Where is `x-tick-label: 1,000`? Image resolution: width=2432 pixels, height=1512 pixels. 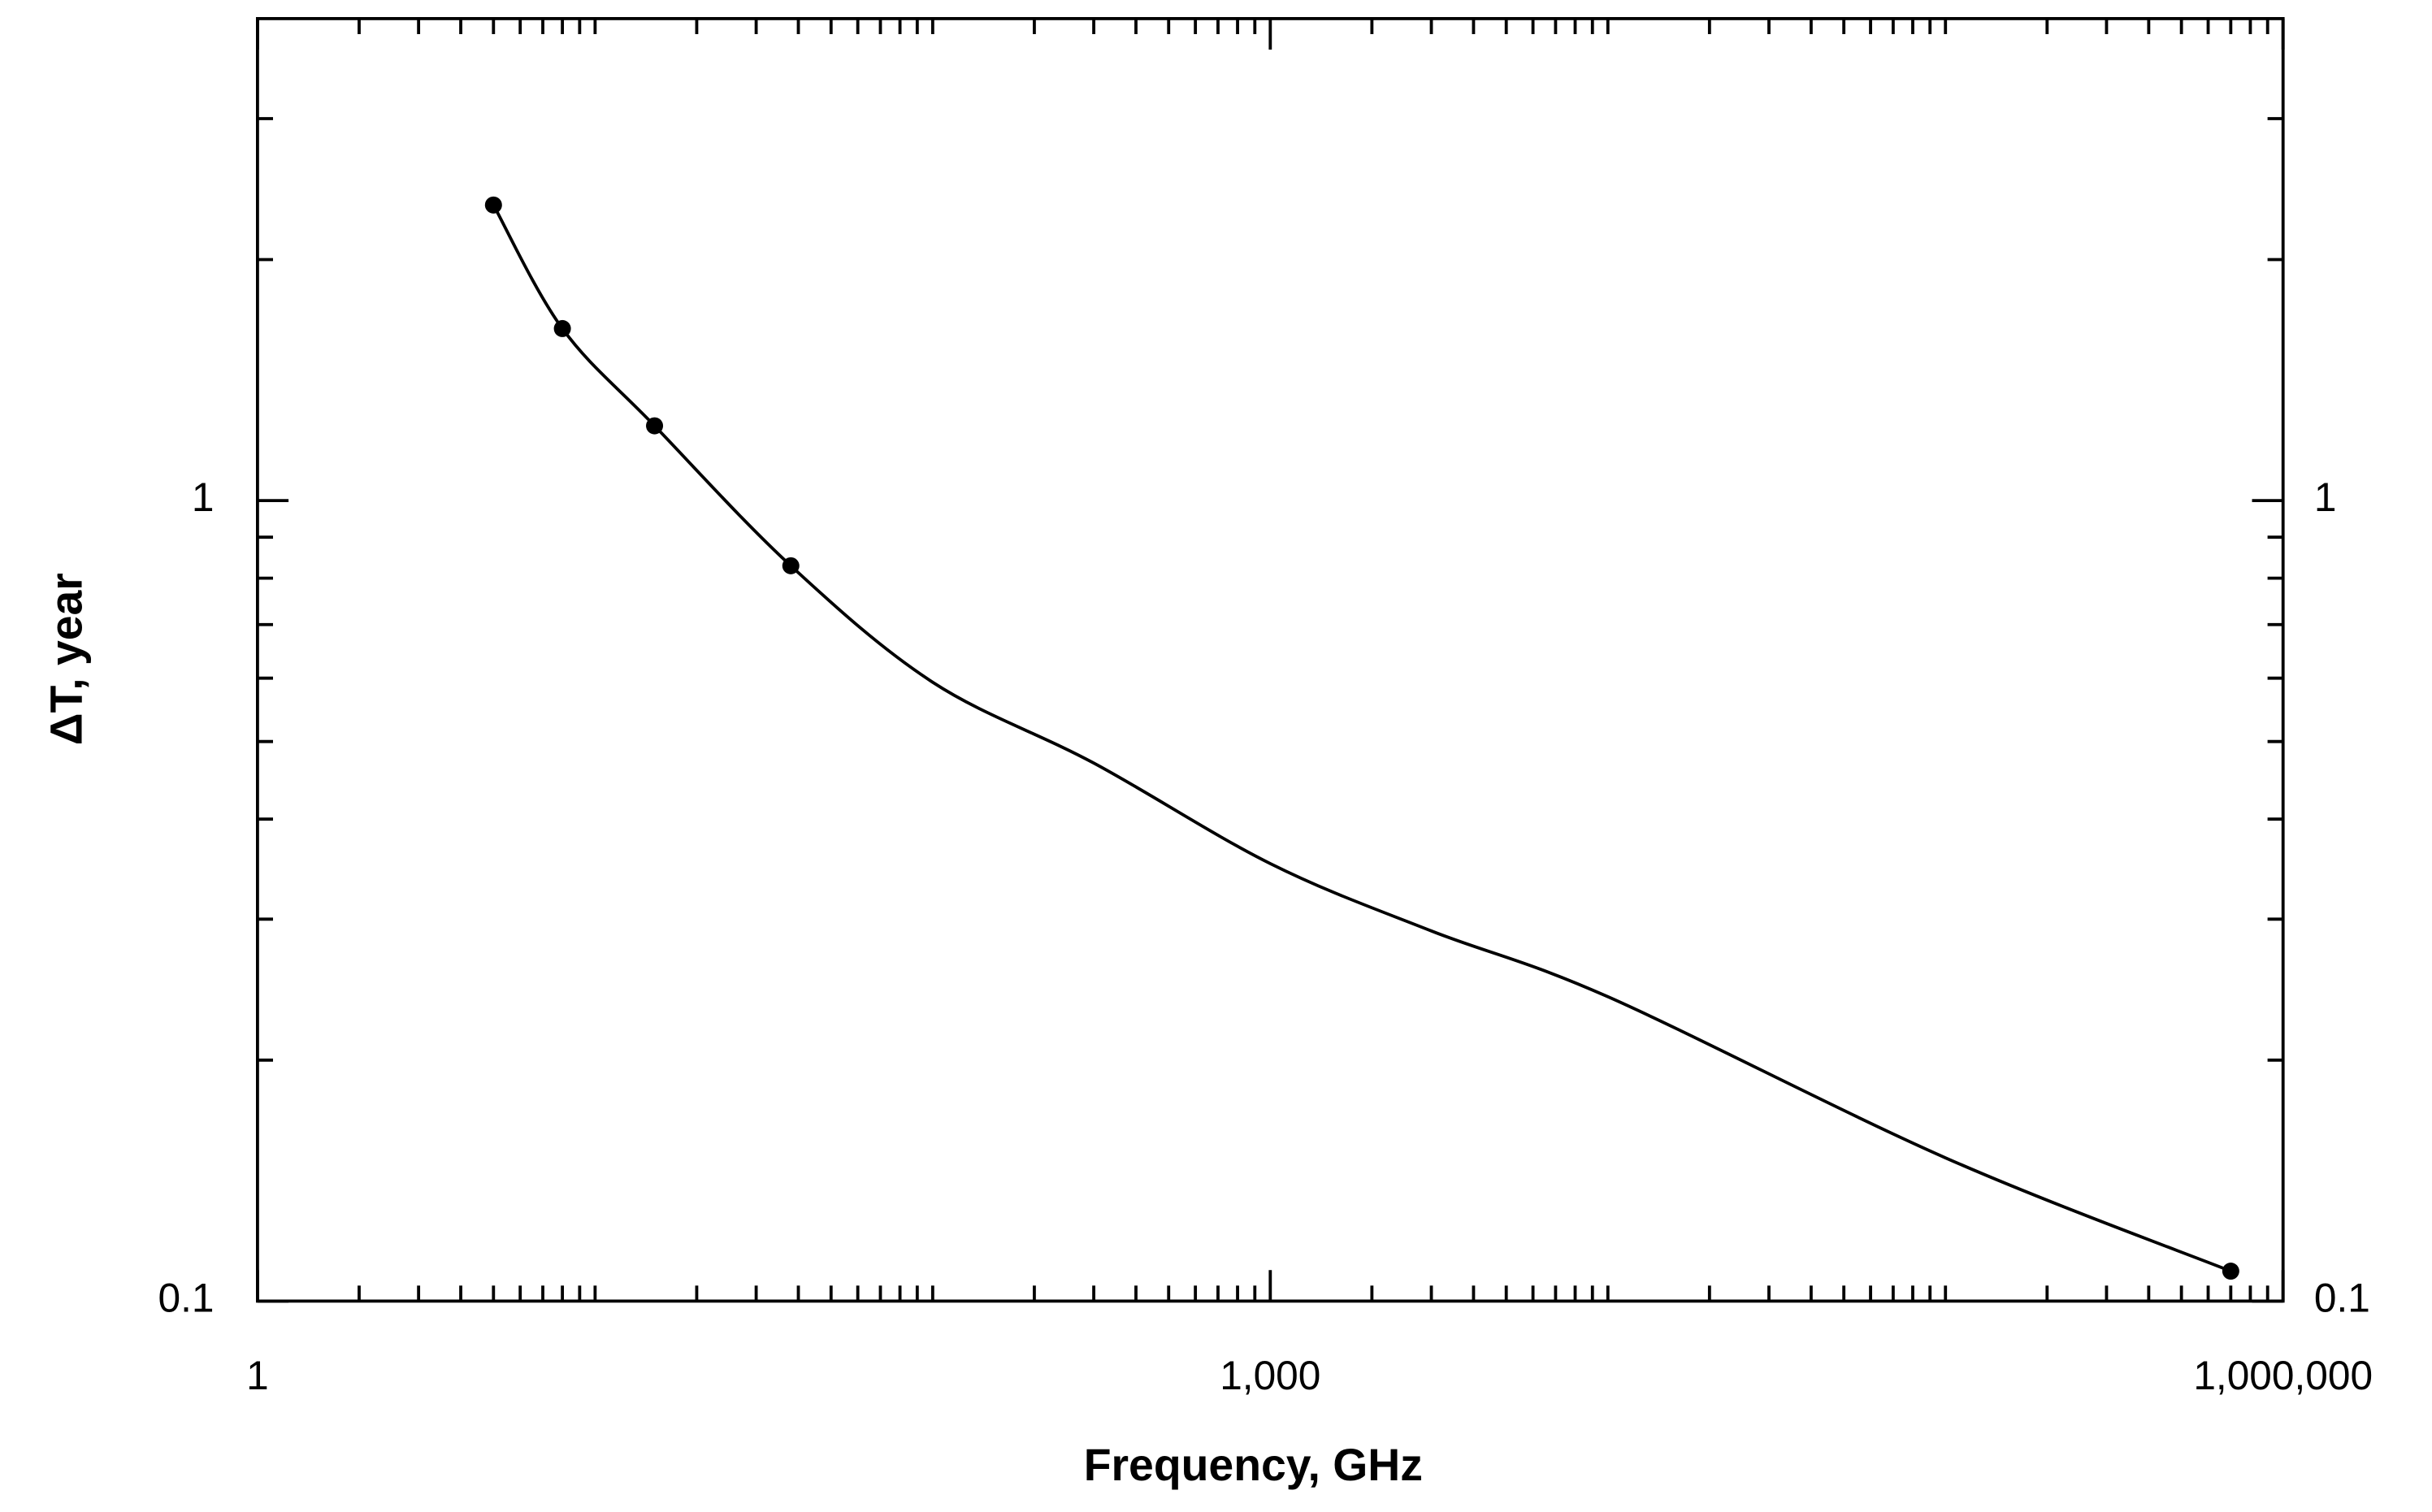
x-tick-label: 1,000 is located at coordinates (1270, 1376).